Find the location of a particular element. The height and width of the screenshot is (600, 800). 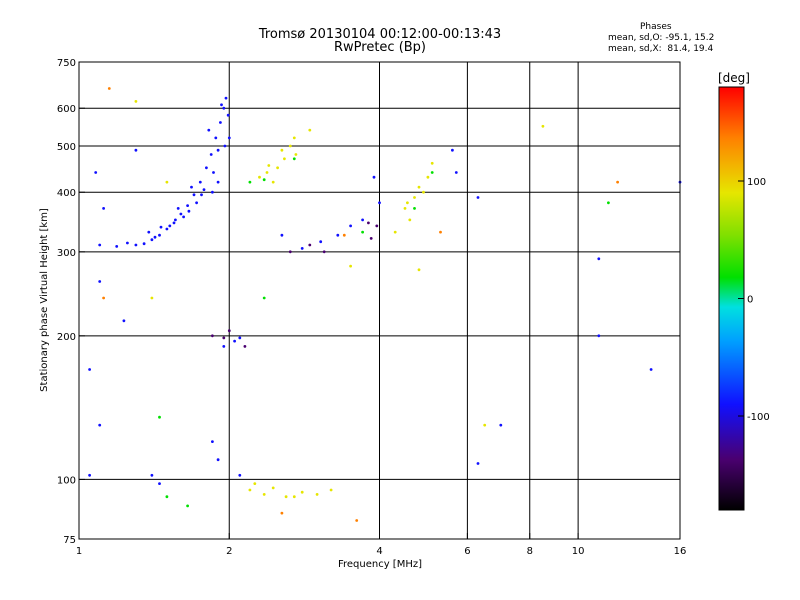

x-axis-label: Frequency [MHz] is located at coordinates (380, 564).